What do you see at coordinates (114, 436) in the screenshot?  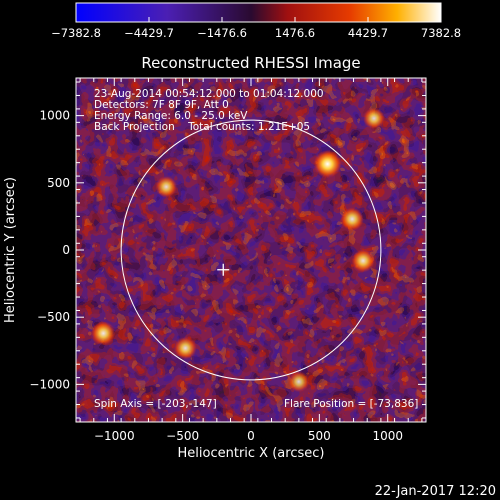 I see `x-tick-label: −1000` at bounding box center [114, 436].